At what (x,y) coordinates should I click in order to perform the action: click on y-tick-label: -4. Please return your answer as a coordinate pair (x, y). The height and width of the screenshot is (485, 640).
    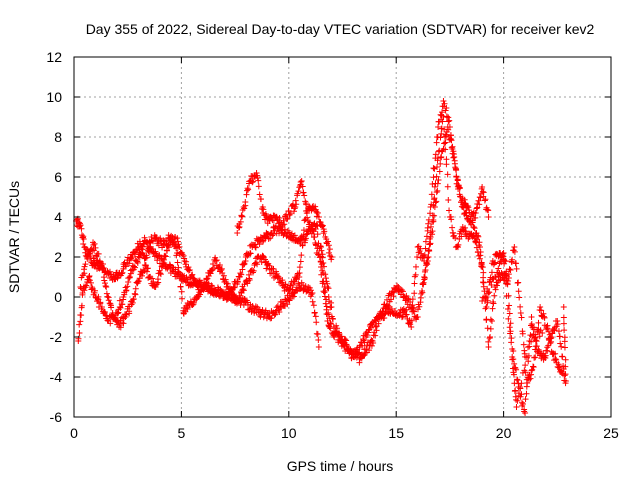
    Looking at the image, I should click on (56, 377).